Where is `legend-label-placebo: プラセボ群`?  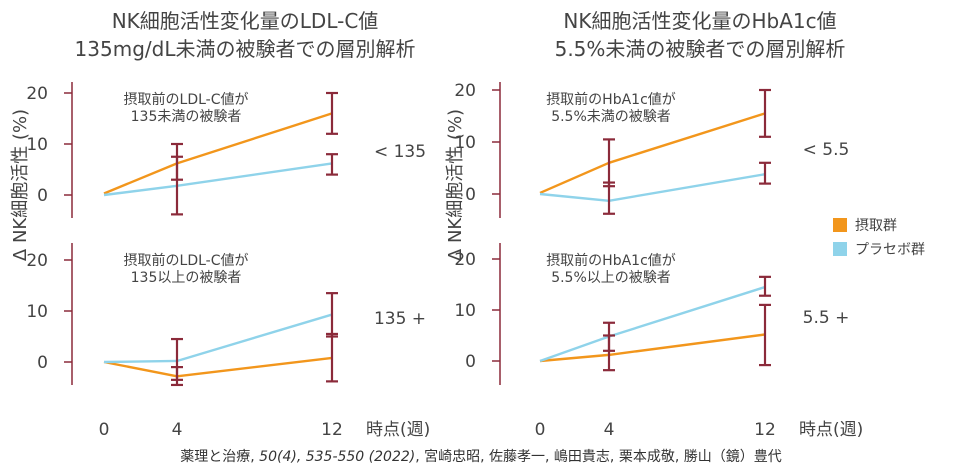
legend-label-placebo: プラセボ群 is located at coordinates (890, 250).